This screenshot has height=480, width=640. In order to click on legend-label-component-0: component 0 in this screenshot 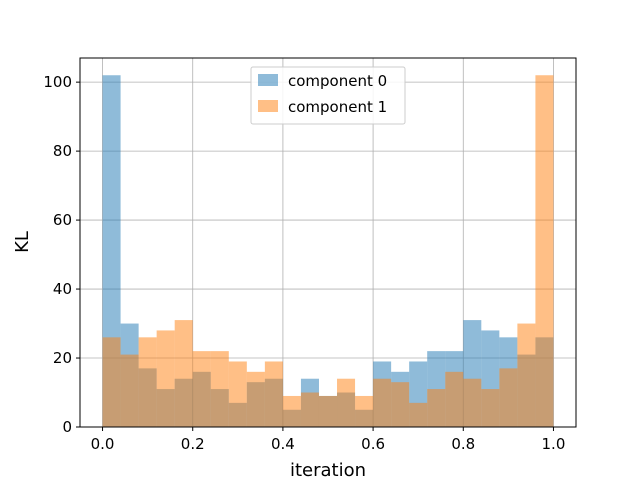, I will do `click(337, 81)`.